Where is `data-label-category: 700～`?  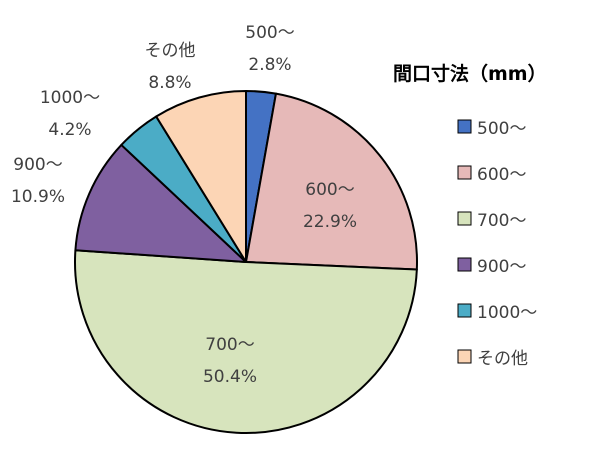 data-label-category: 700～ is located at coordinates (229, 345).